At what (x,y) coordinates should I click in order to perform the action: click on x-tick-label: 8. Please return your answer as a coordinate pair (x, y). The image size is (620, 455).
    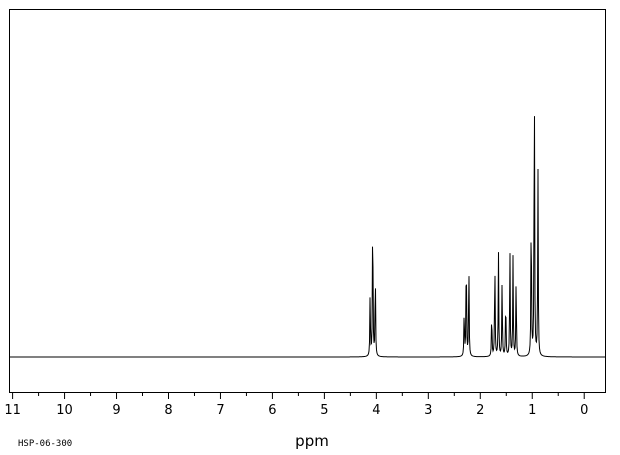
    Looking at the image, I should click on (168, 410).